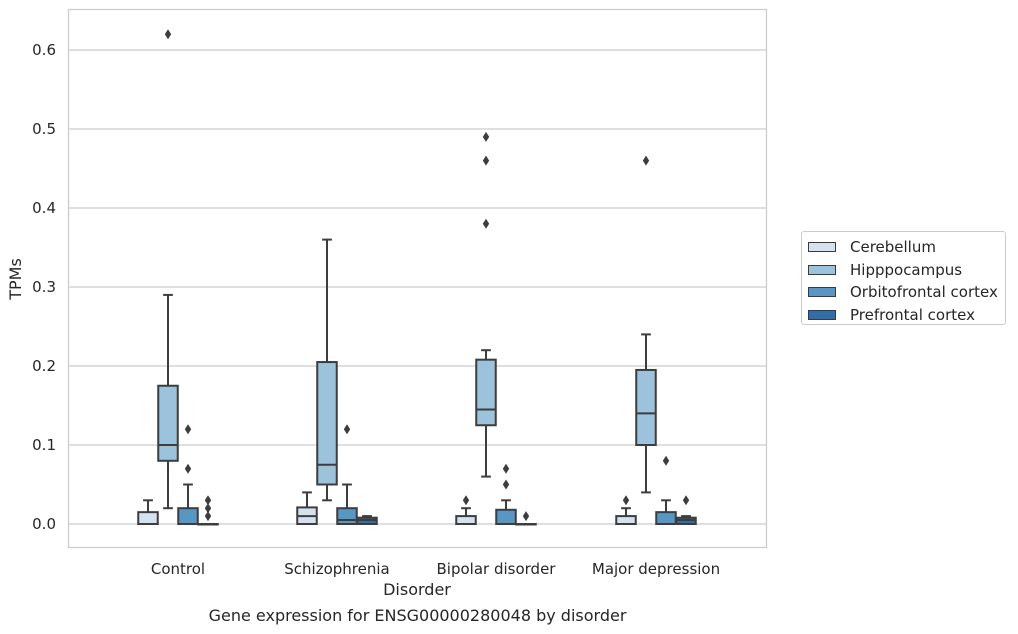 The width and height of the screenshot is (1018, 634). What do you see at coordinates (912, 314) in the screenshot?
I see `legend-label: Prefrontal cortex` at bounding box center [912, 314].